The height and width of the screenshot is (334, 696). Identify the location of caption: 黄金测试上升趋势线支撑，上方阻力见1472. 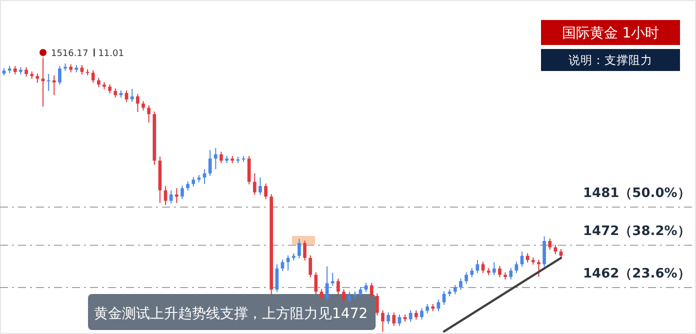
(231, 314).